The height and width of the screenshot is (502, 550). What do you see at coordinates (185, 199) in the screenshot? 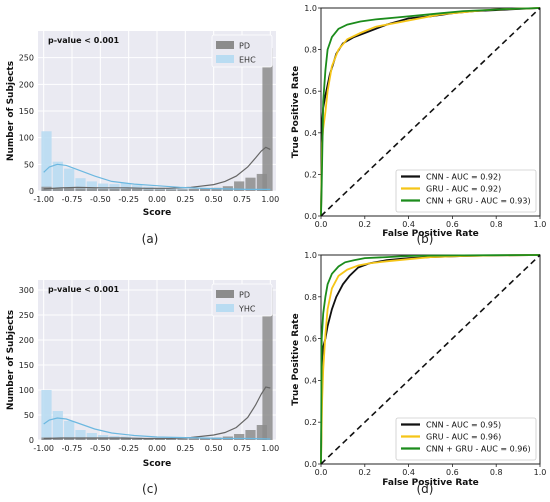
I see `x-tick-label-a: 0.25` at bounding box center [185, 199].